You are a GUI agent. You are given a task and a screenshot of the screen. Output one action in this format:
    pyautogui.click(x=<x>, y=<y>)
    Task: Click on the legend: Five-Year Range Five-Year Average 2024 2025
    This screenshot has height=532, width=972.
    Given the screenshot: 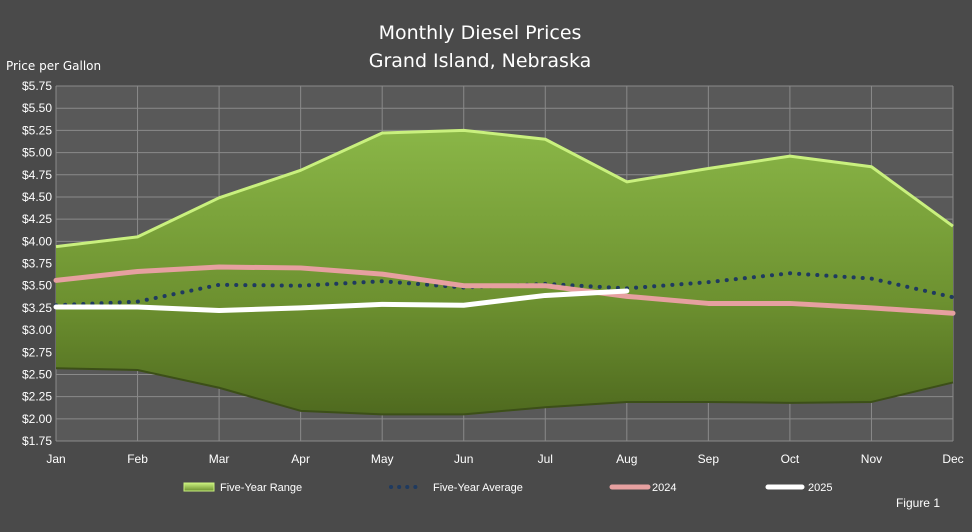 What is the action you would take?
    pyautogui.click(x=507, y=488)
    